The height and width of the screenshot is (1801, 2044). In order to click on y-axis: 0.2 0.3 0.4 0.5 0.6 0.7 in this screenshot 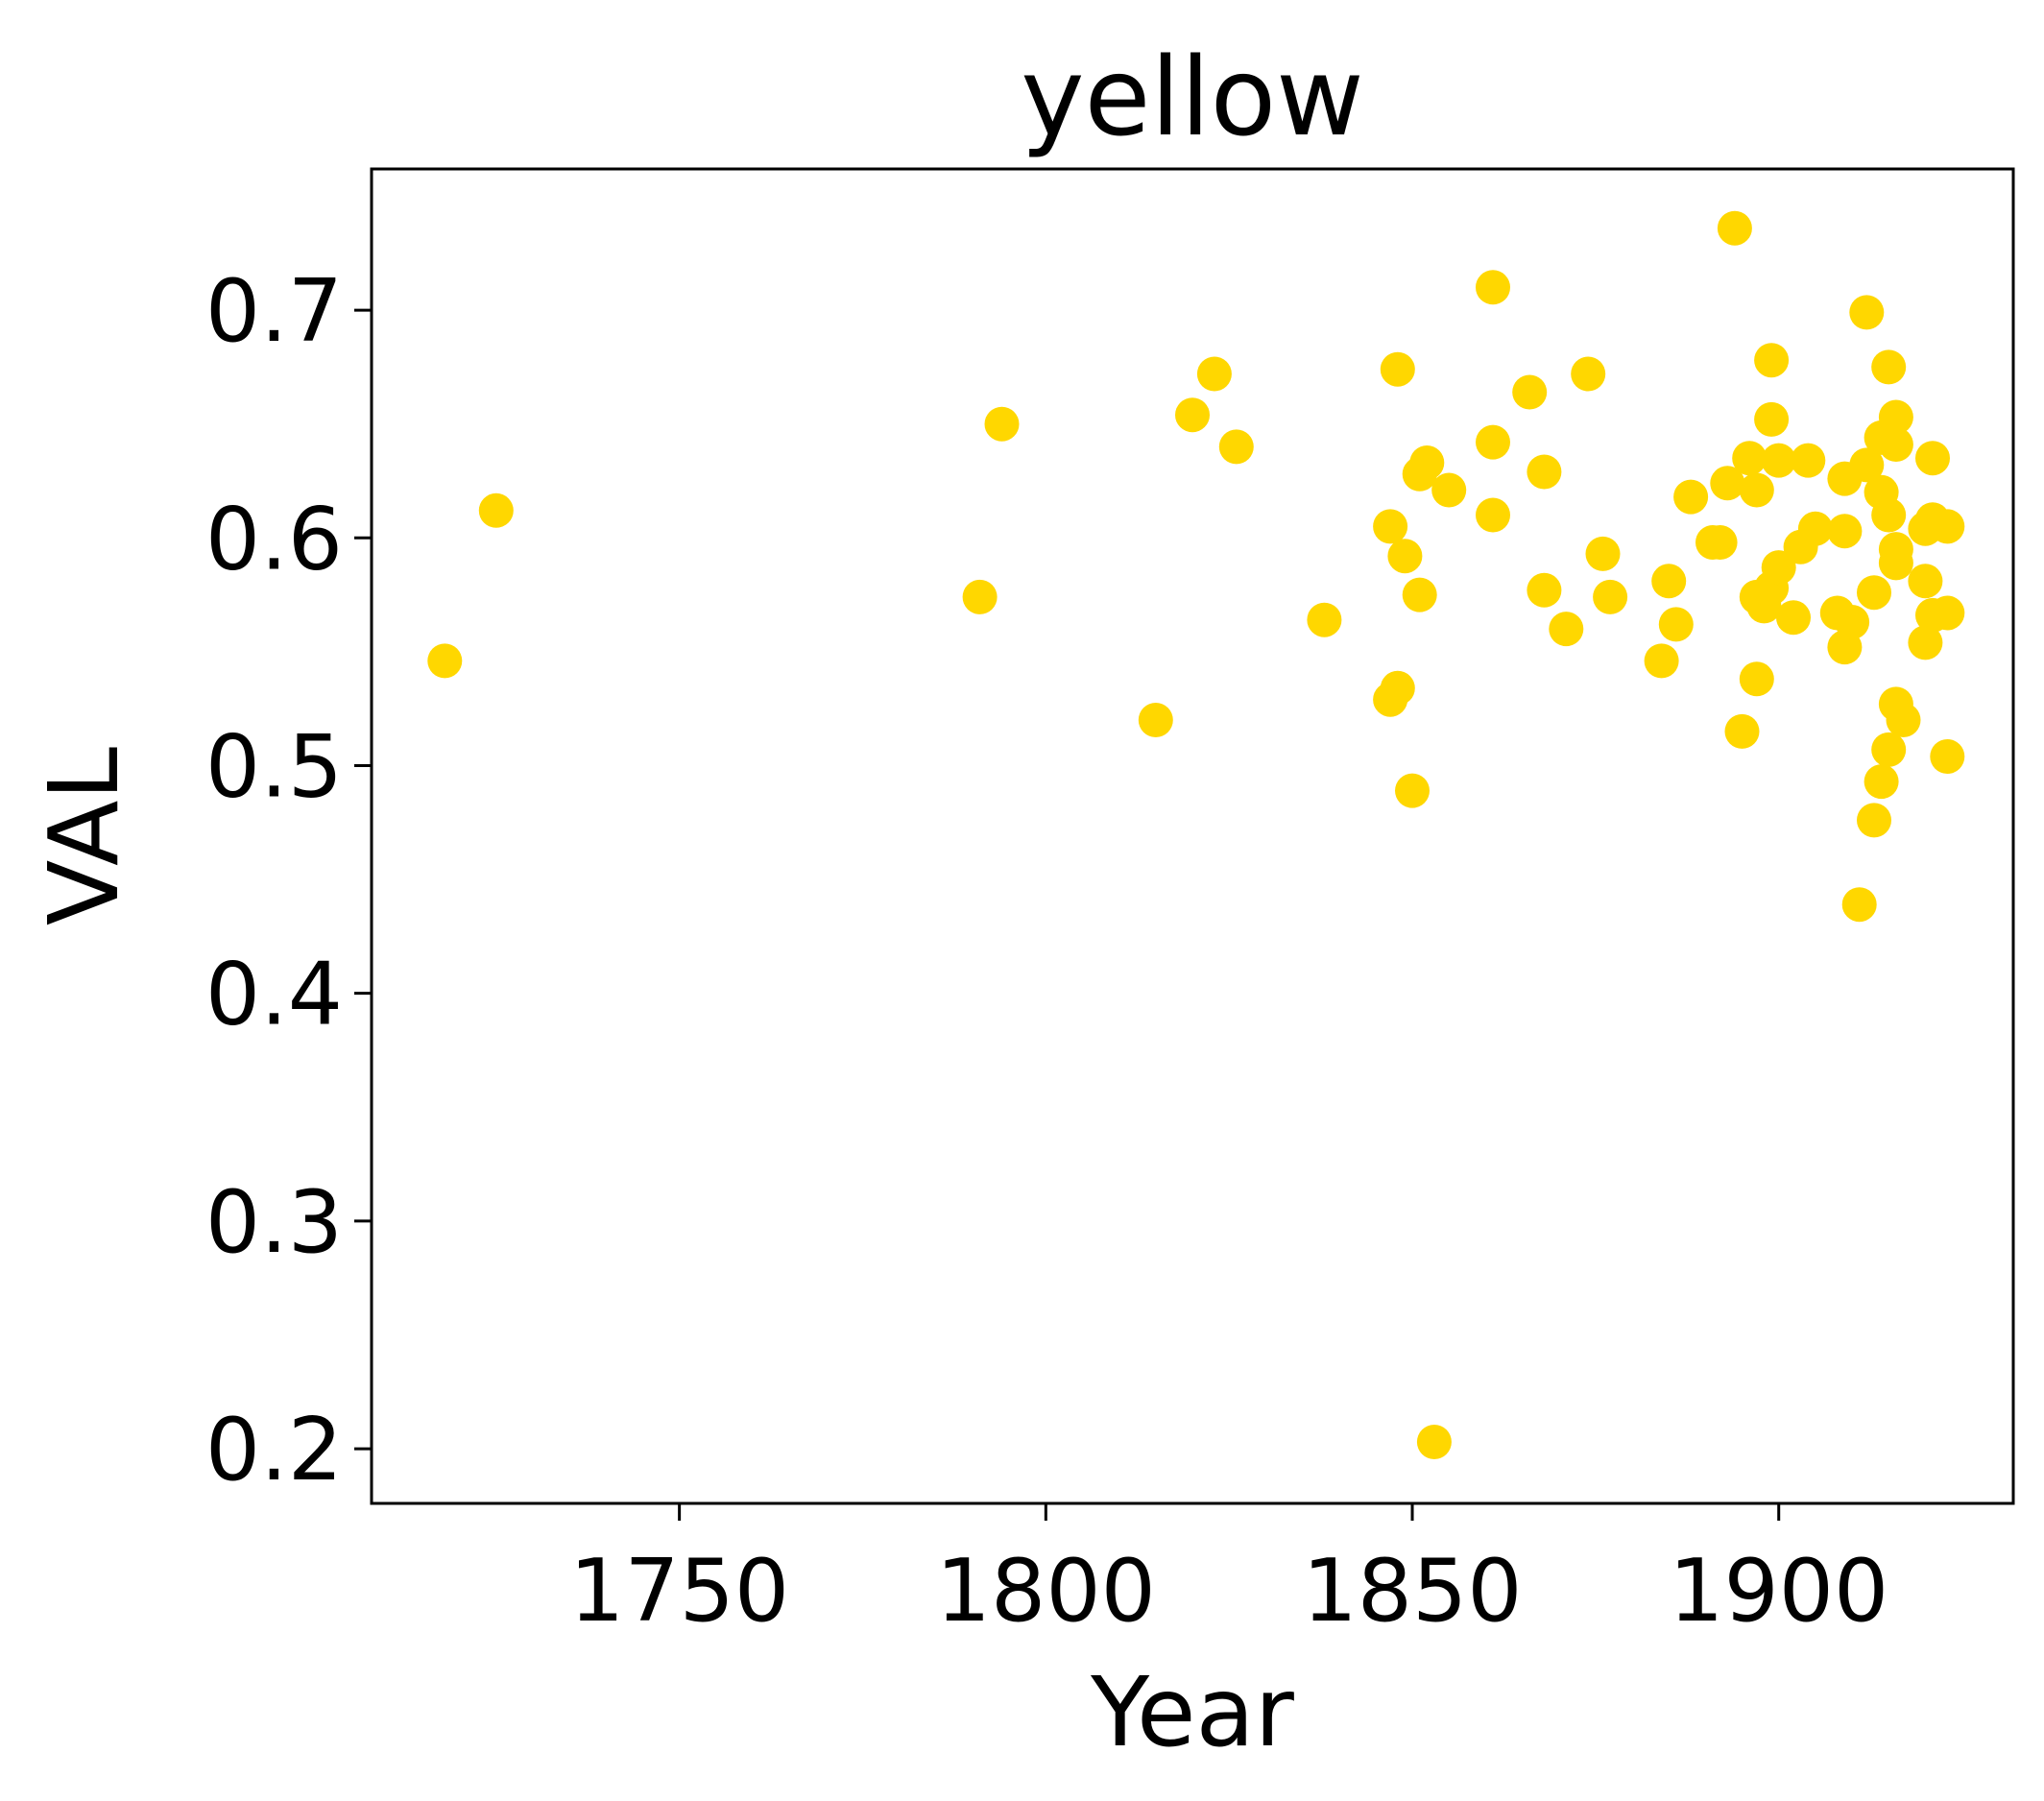, I will do `click(288, 881)`.